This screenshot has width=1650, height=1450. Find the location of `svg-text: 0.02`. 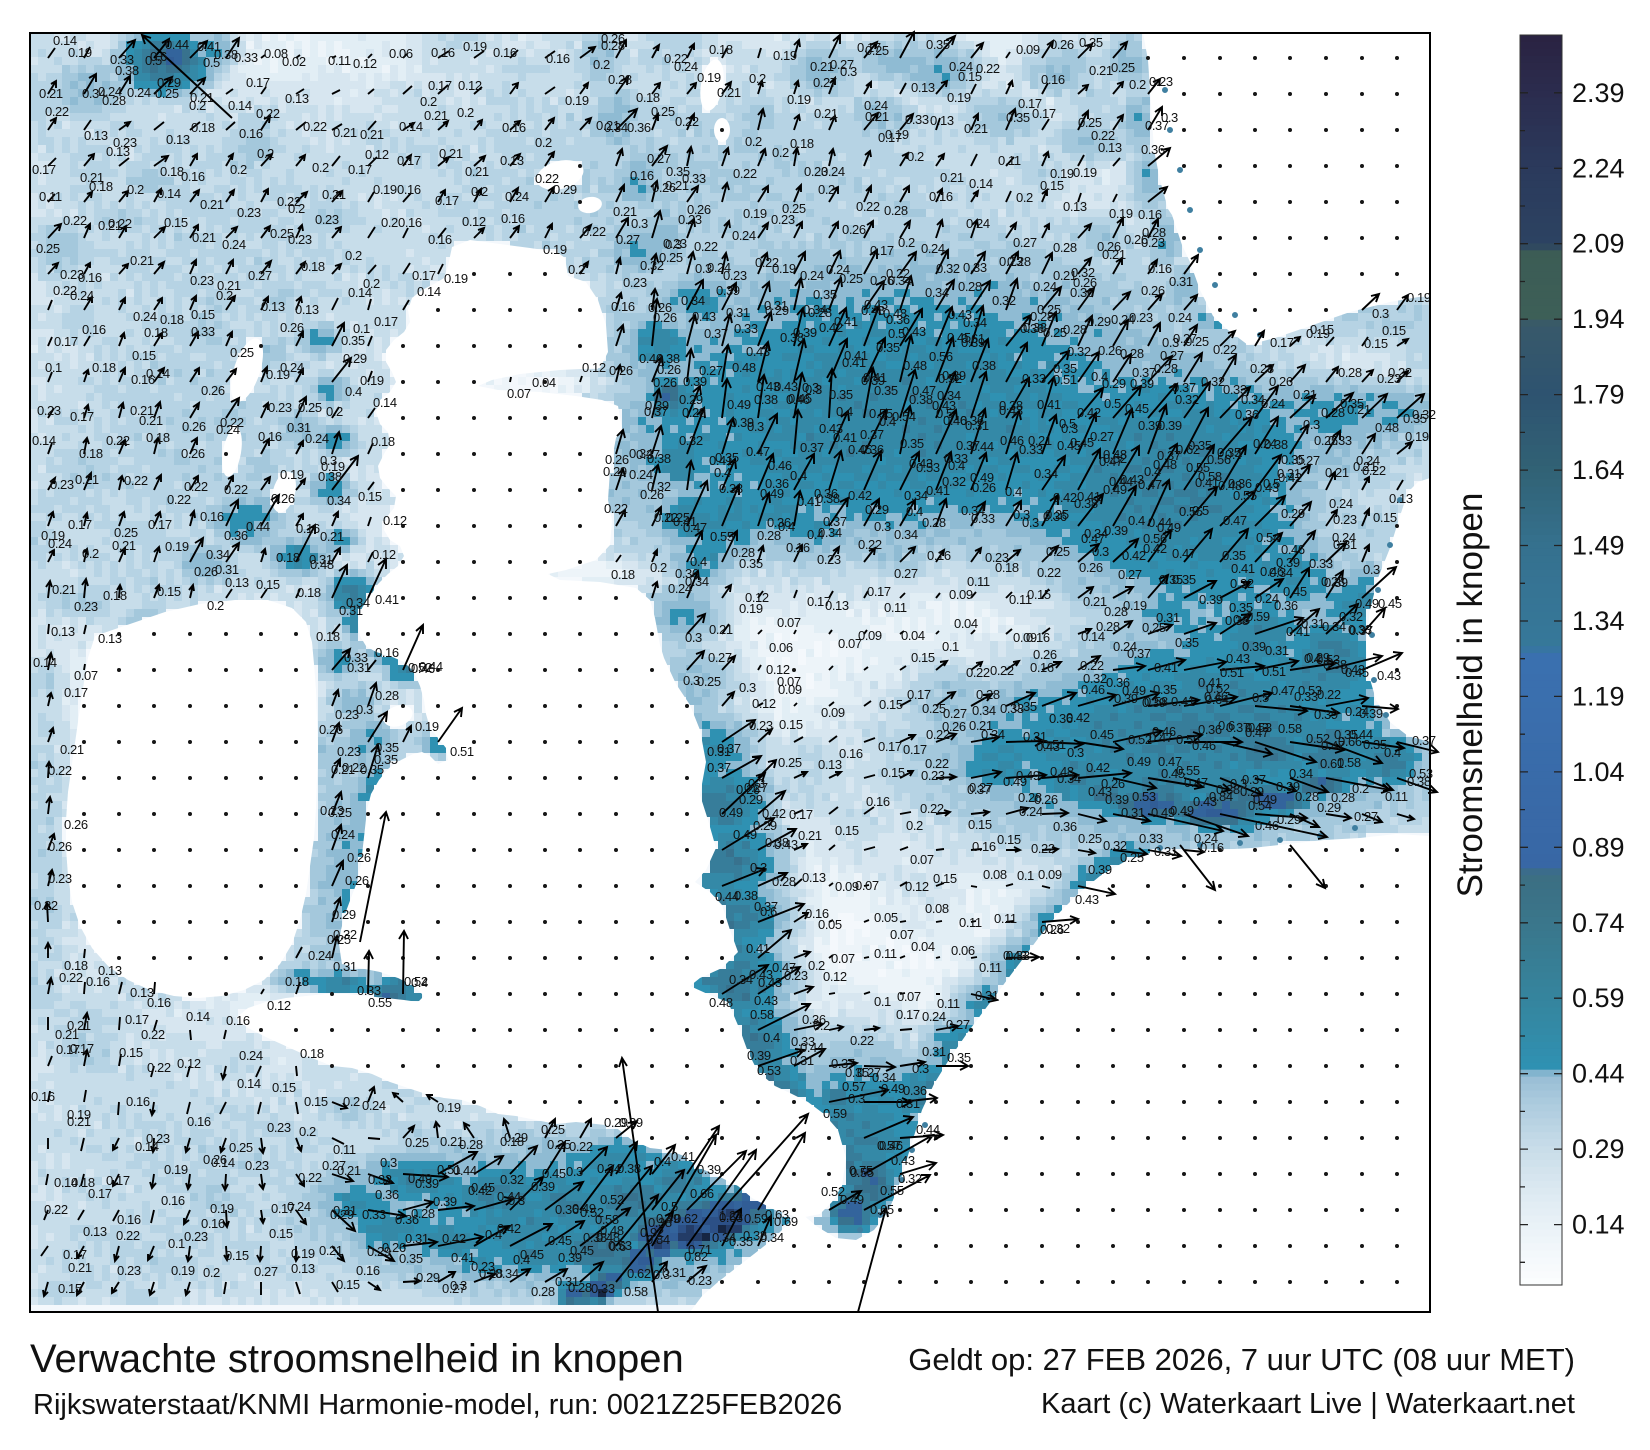

svg-text: 0.02 is located at coordinates (294, 61).